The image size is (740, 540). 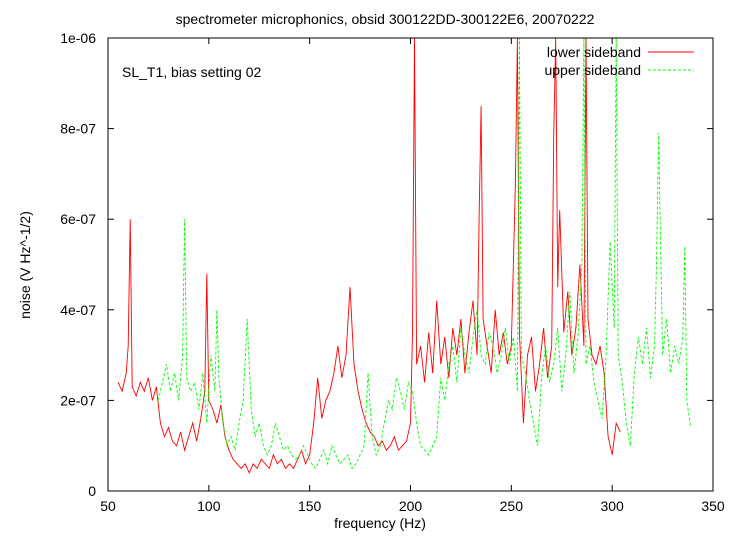 What do you see at coordinates (92, 491) in the screenshot?
I see `y-tick-label: 0` at bounding box center [92, 491].